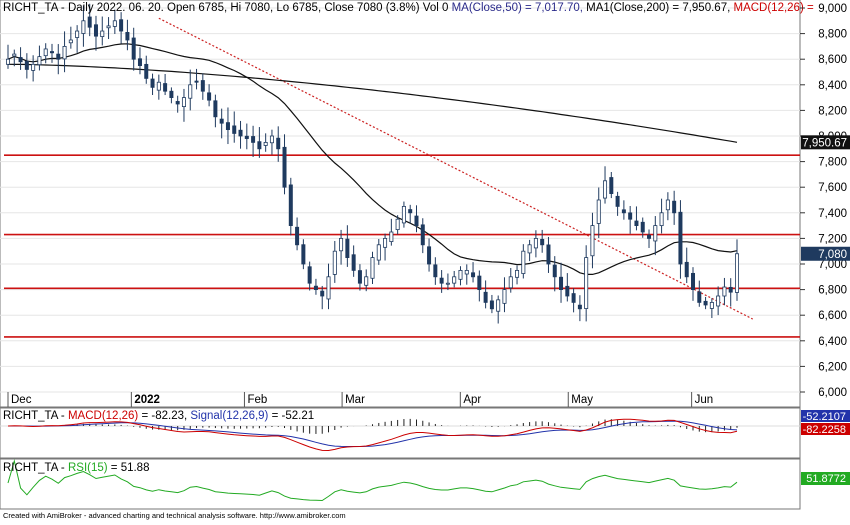  I want to click on x-tick-label: Apr, so click(472, 400).